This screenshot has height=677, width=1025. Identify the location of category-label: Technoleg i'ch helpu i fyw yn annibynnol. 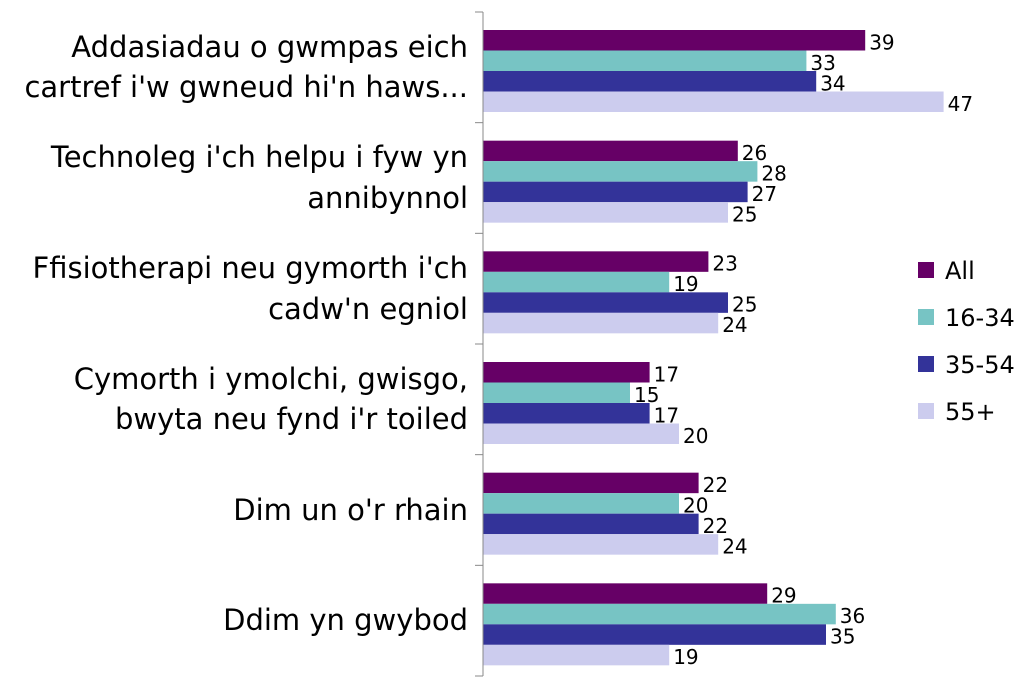
(259, 177).